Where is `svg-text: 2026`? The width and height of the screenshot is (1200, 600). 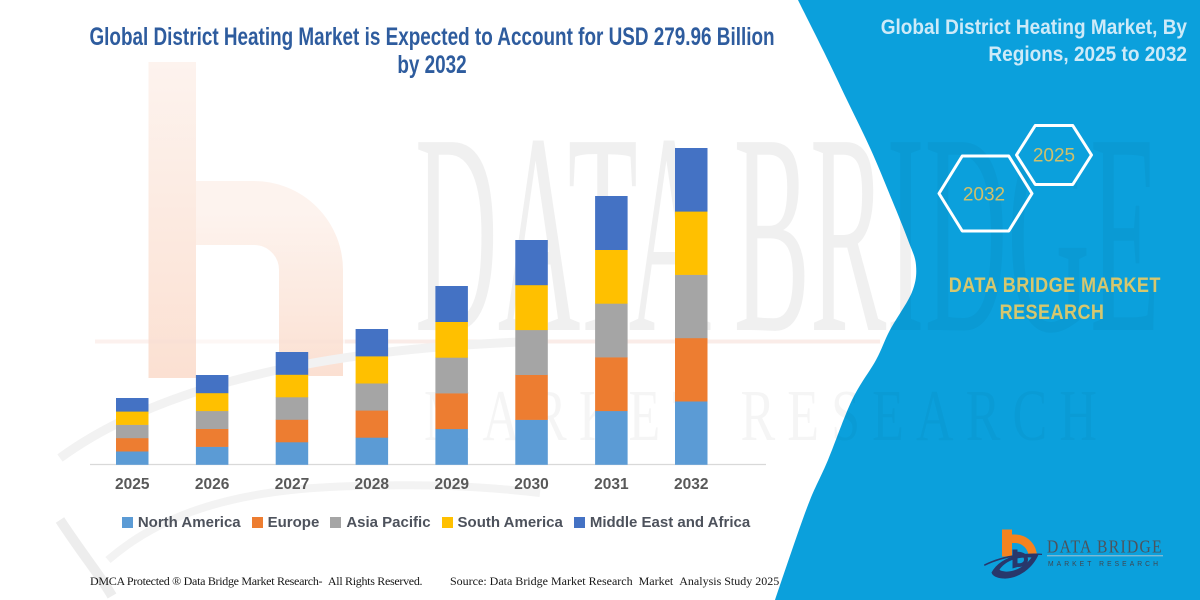 svg-text: 2026 is located at coordinates (212, 484).